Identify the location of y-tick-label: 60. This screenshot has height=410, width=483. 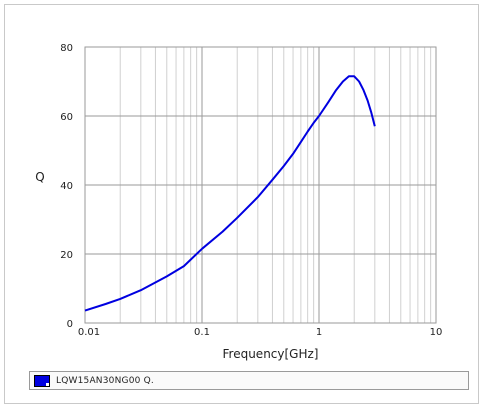
(66, 117).